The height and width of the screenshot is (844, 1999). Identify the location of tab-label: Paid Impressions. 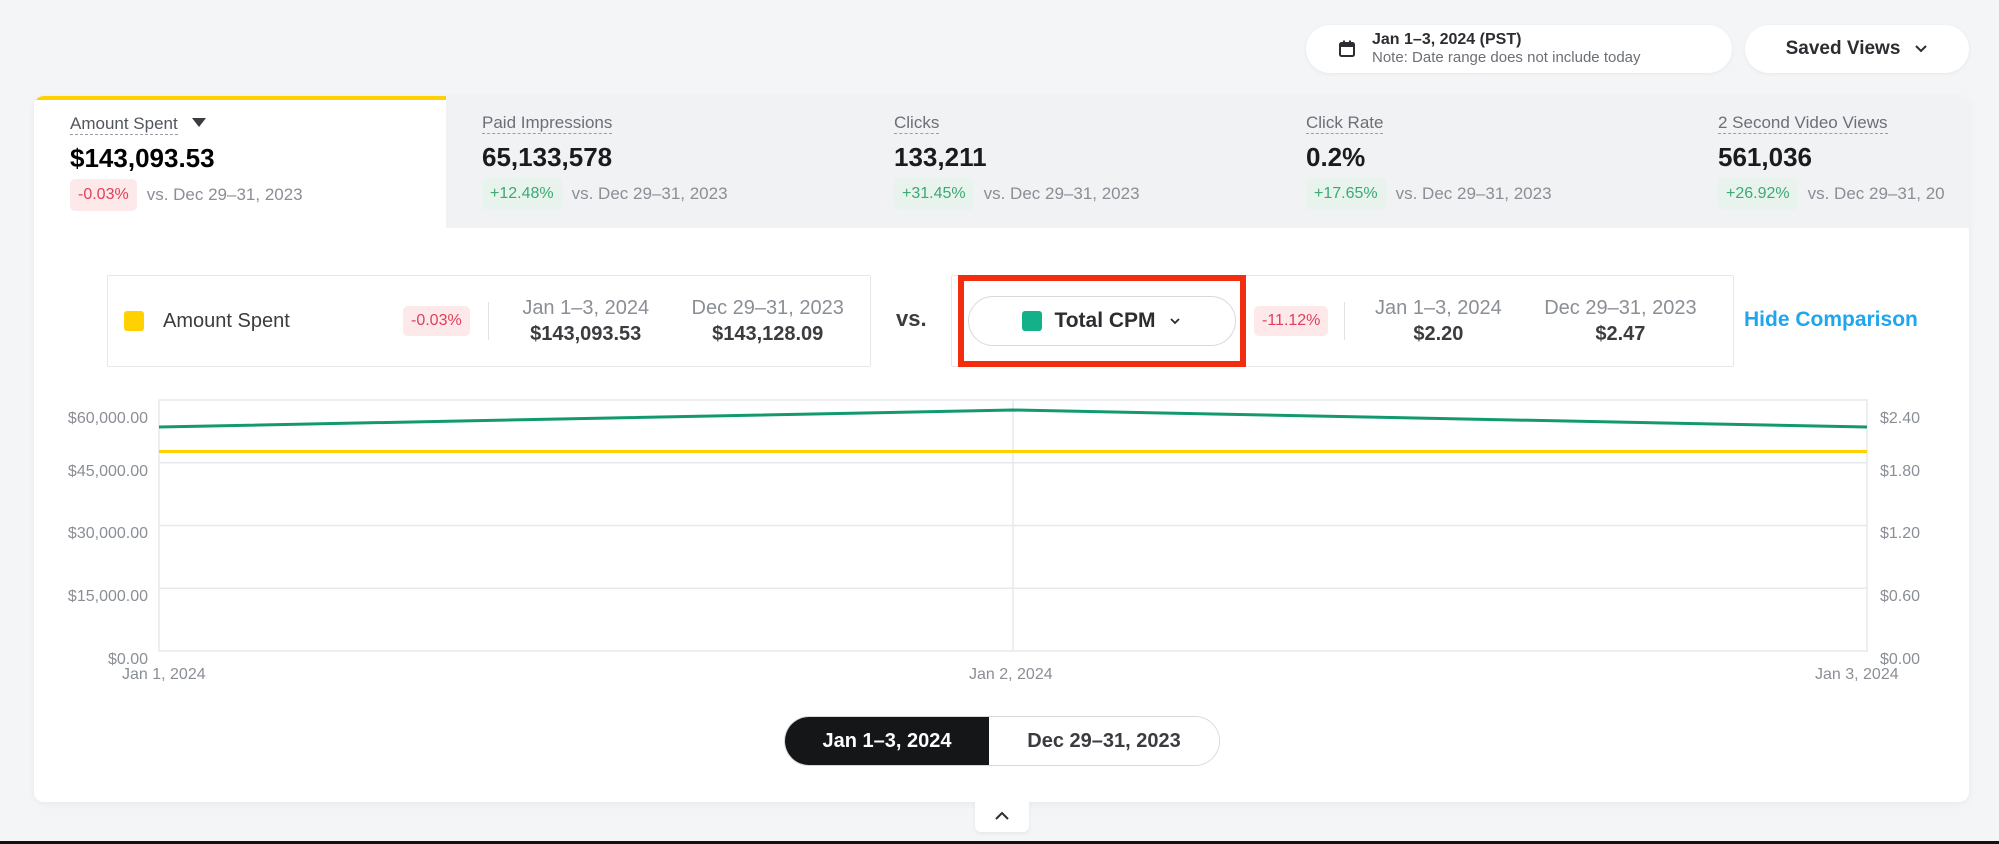
(547, 123).